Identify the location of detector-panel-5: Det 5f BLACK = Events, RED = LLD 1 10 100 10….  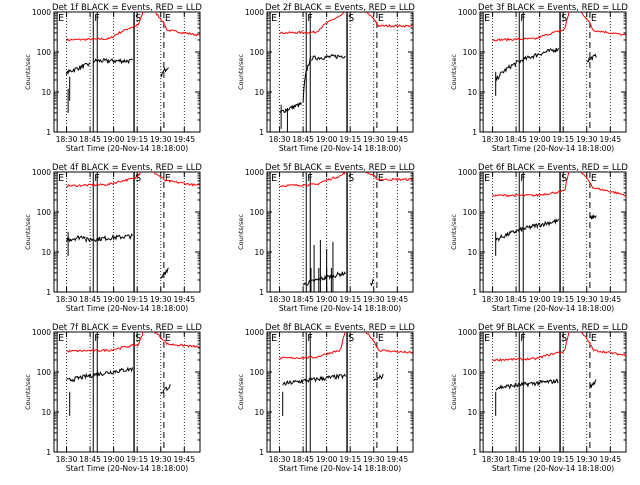
(326, 238).